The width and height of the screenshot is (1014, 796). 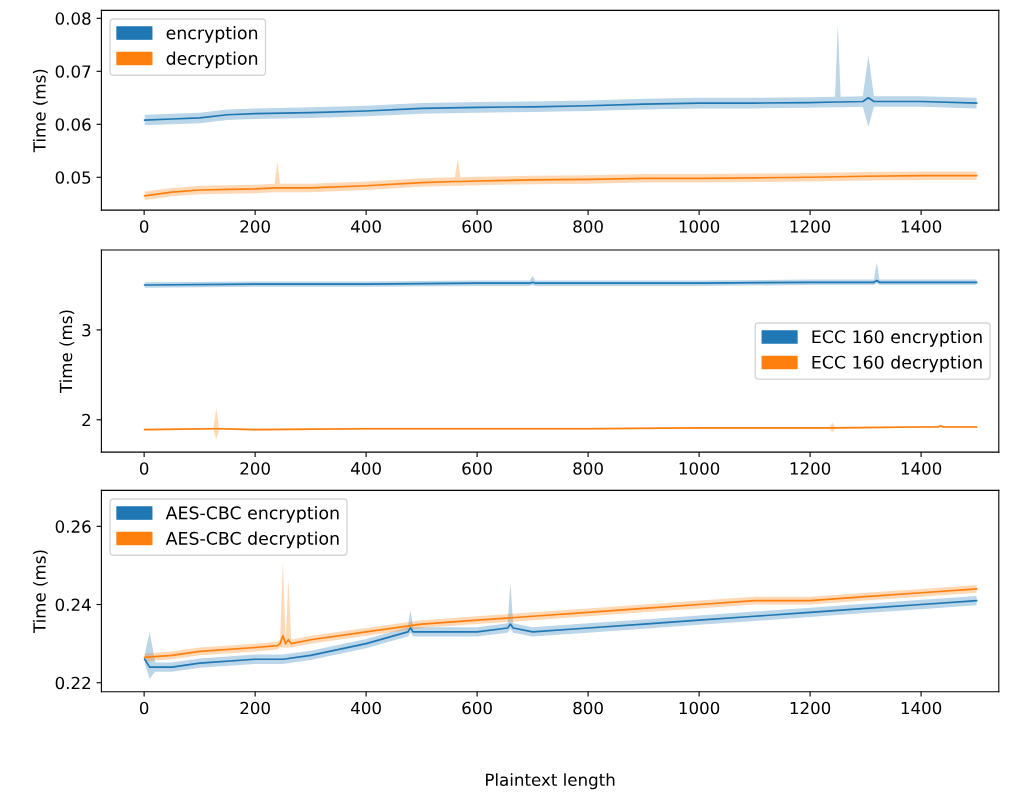 What do you see at coordinates (73, 18) in the screenshot?
I see `y-tick-label: 0.08` at bounding box center [73, 18].